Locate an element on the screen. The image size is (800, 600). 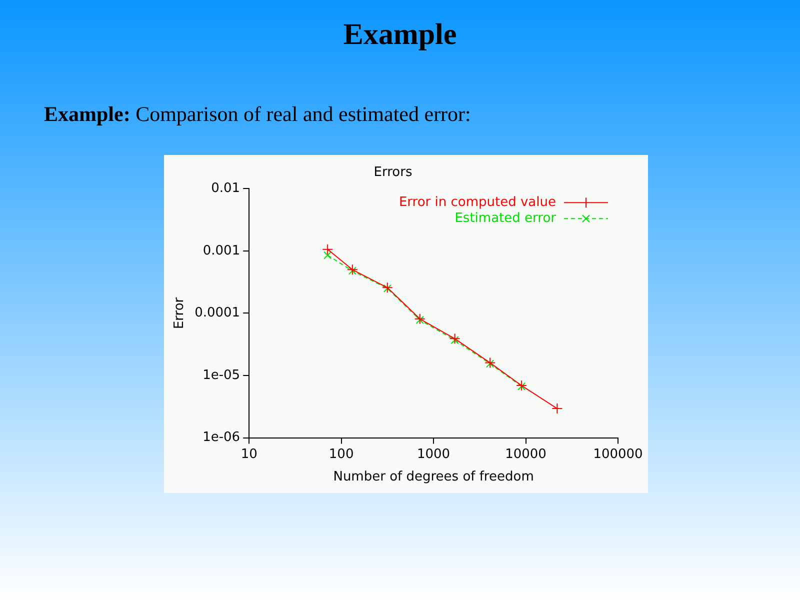
x-axis-title: Number of degrees of freedom is located at coordinates (433, 477).